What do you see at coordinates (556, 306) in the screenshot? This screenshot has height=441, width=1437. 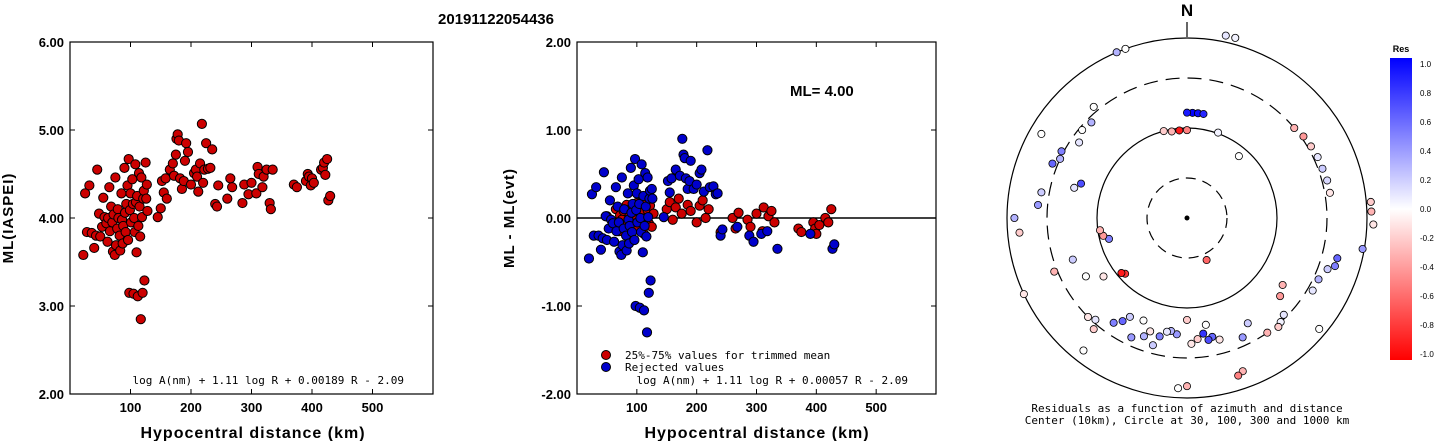 I see `y-tick-label: -1.00` at bounding box center [556, 306].